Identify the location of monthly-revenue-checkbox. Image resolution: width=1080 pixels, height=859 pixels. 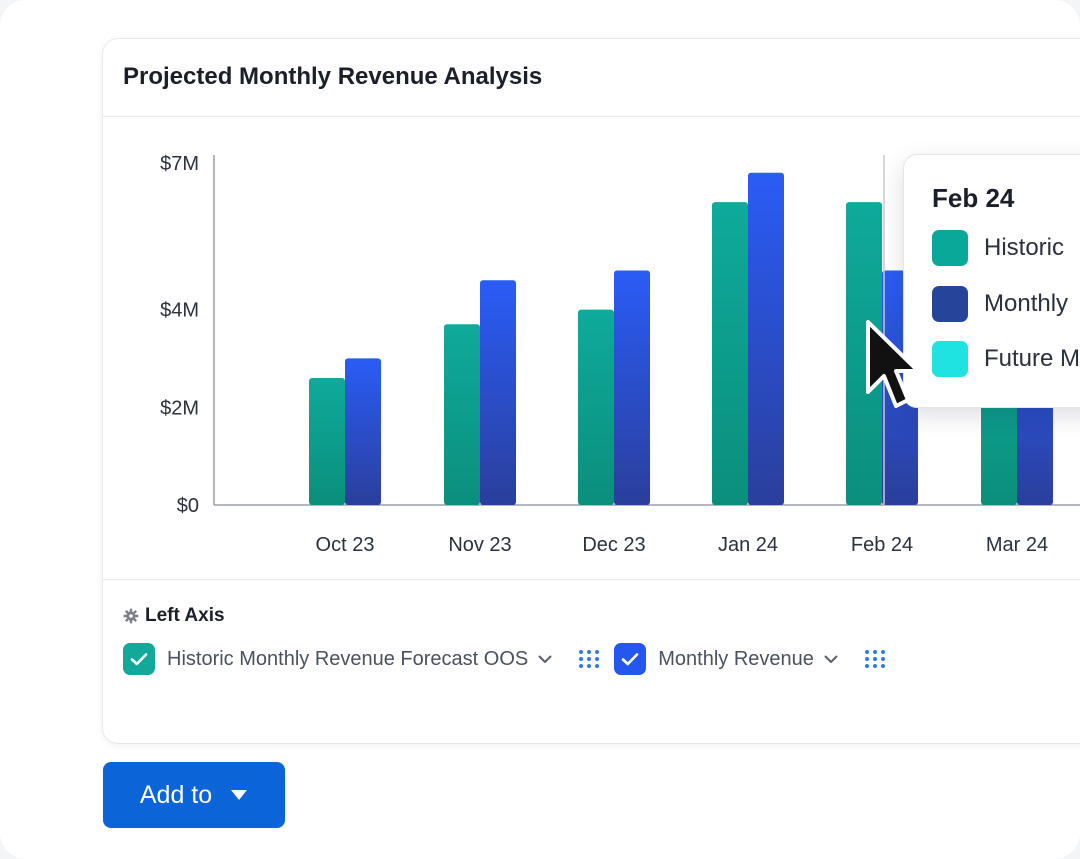
(630, 659).